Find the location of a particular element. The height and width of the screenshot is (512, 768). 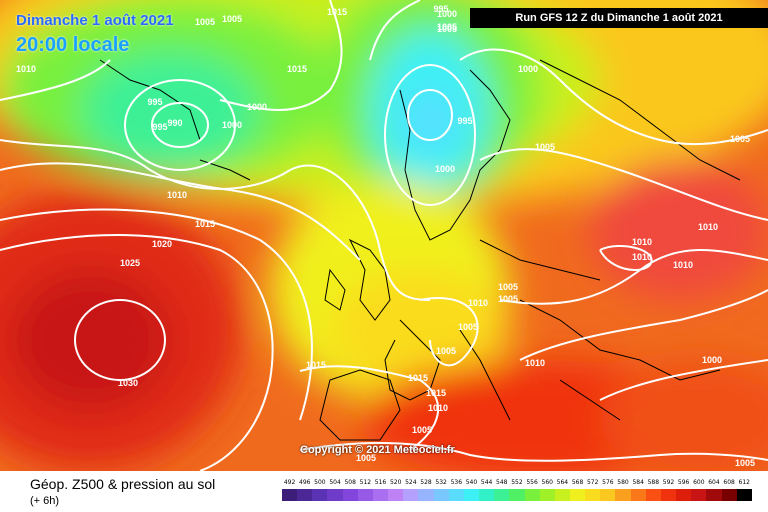

run-info-box: Run GFS 12 Z du Dimanche 1 août 2021 is located at coordinates (619, 18).